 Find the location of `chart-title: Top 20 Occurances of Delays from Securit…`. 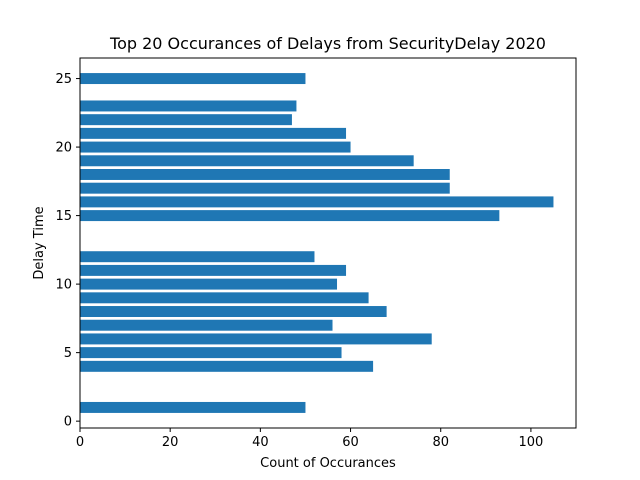

chart-title: Top 20 Occurances of Delays from Securit… is located at coordinates (327, 43).